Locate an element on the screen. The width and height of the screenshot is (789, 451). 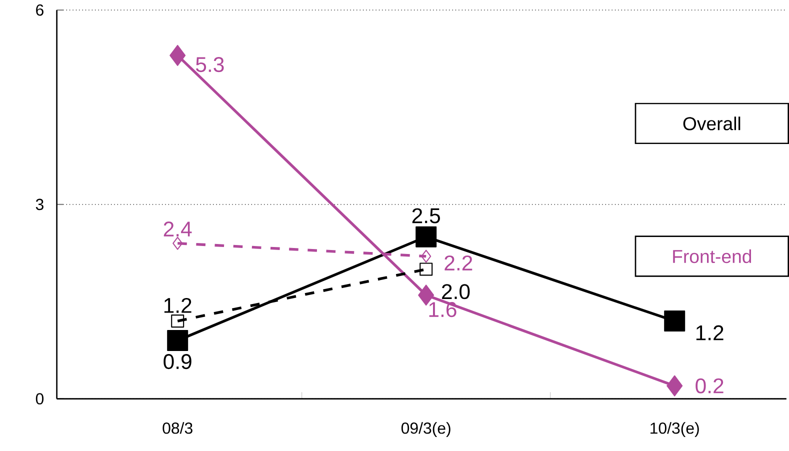
data-label: 0.9 is located at coordinates (178, 362).